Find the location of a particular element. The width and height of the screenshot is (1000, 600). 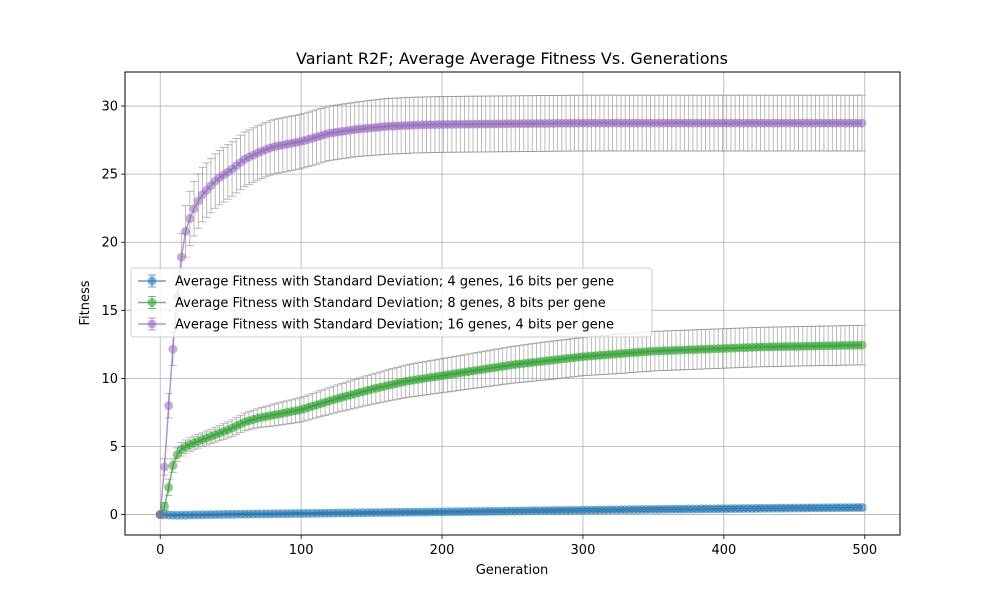

y-tick-label: 20 is located at coordinates (109, 243).